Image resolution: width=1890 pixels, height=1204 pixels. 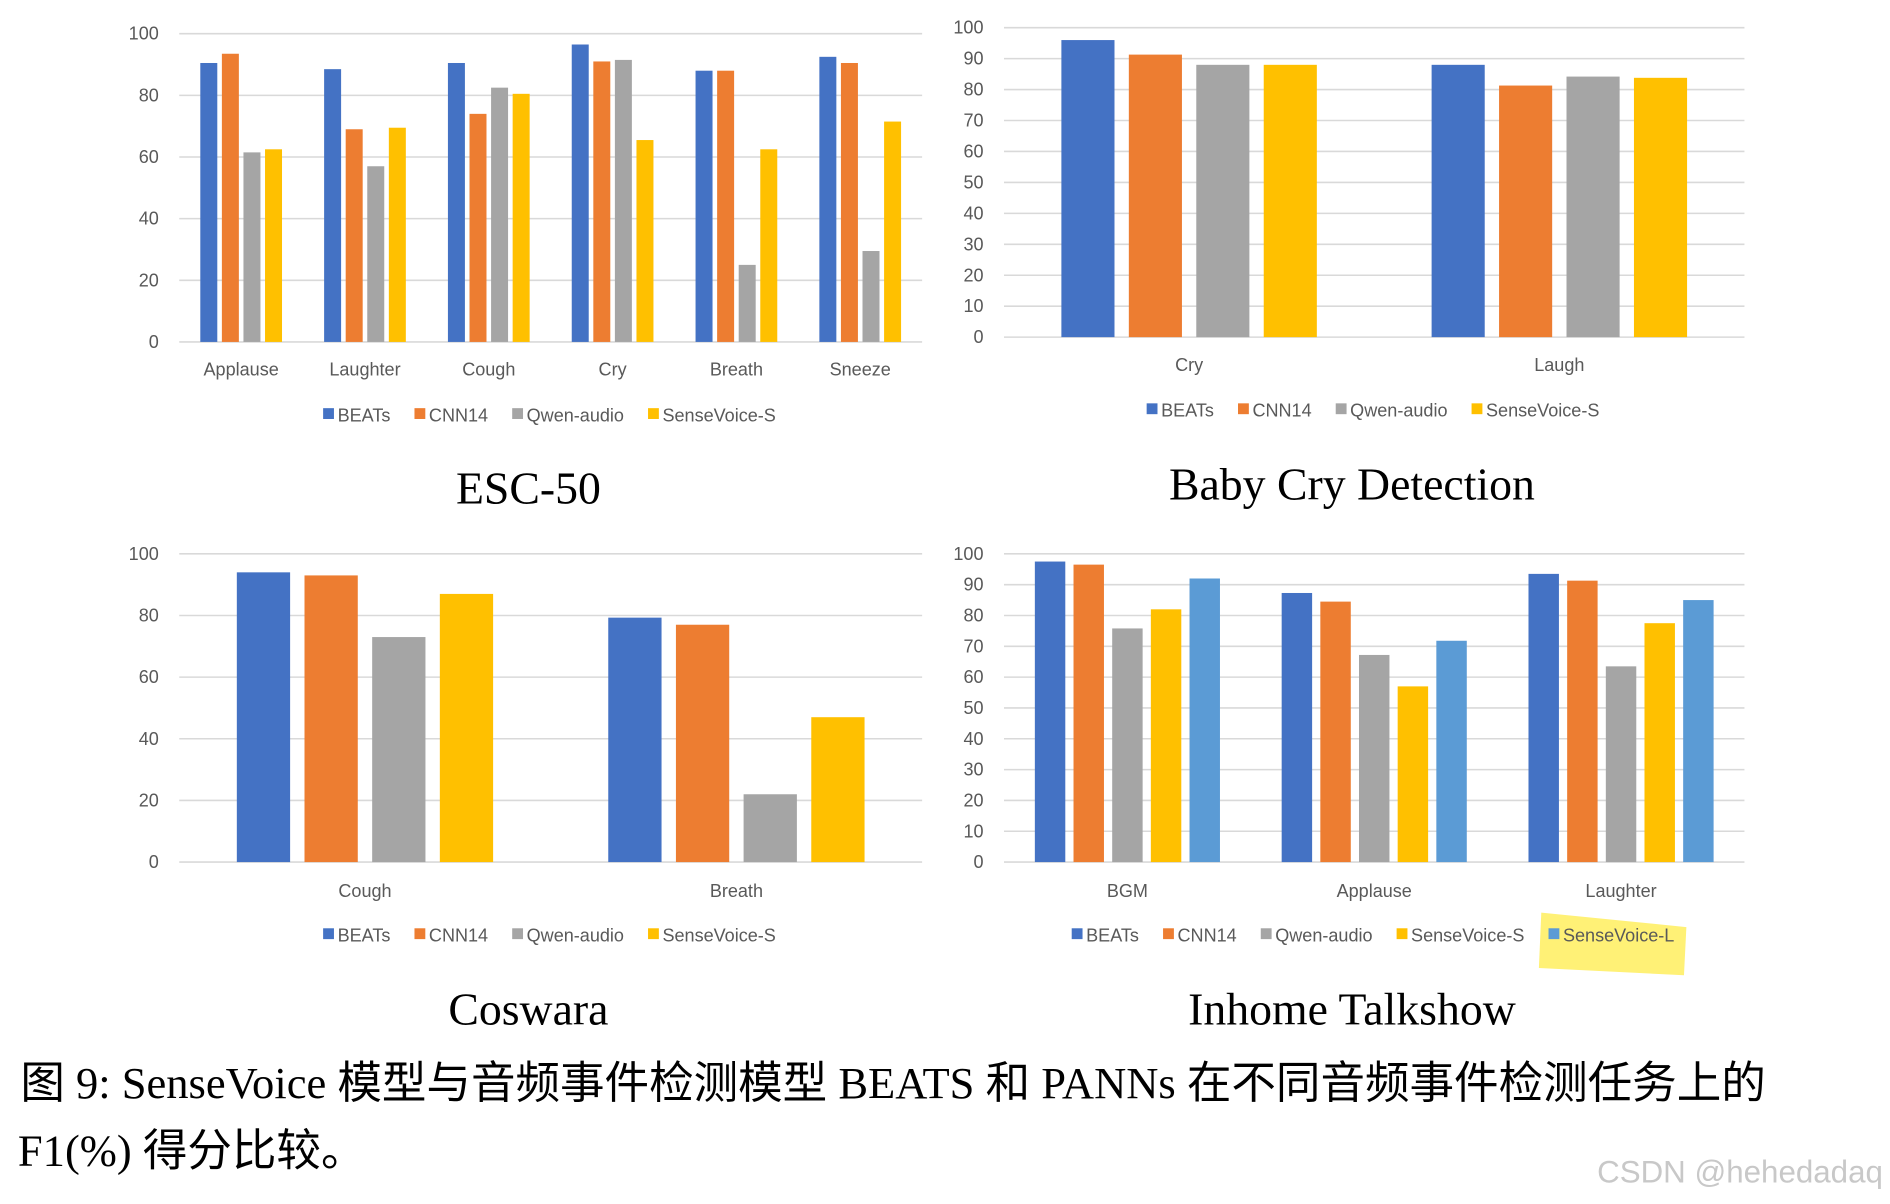 What do you see at coordinates (871, 296) in the screenshot?
I see `bar-qwen-audio-sneeze` at bounding box center [871, 296].